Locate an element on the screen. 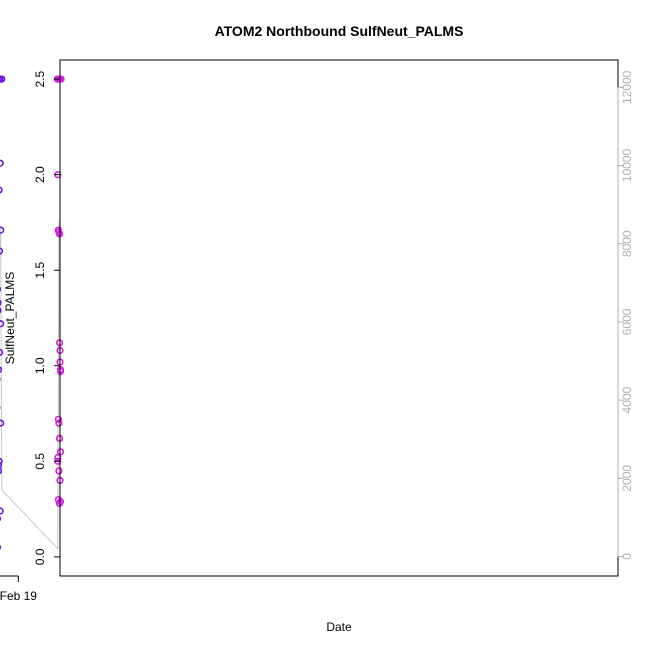  right-axis-tick-label: 8000 is located at coordinates (627, 243).